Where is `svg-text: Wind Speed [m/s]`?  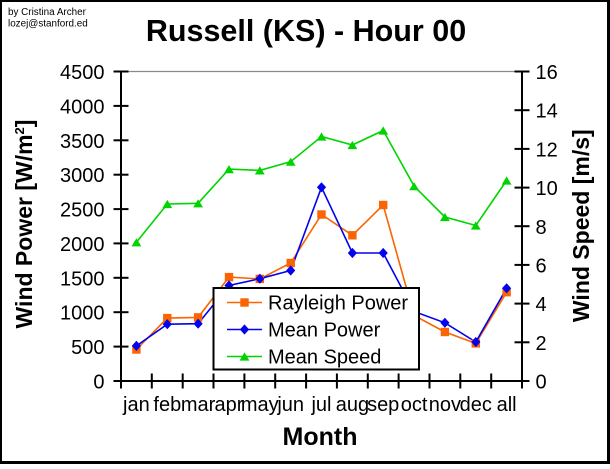 svg-text: Wind Speed [m/s] is located at coordinates (581, 225).